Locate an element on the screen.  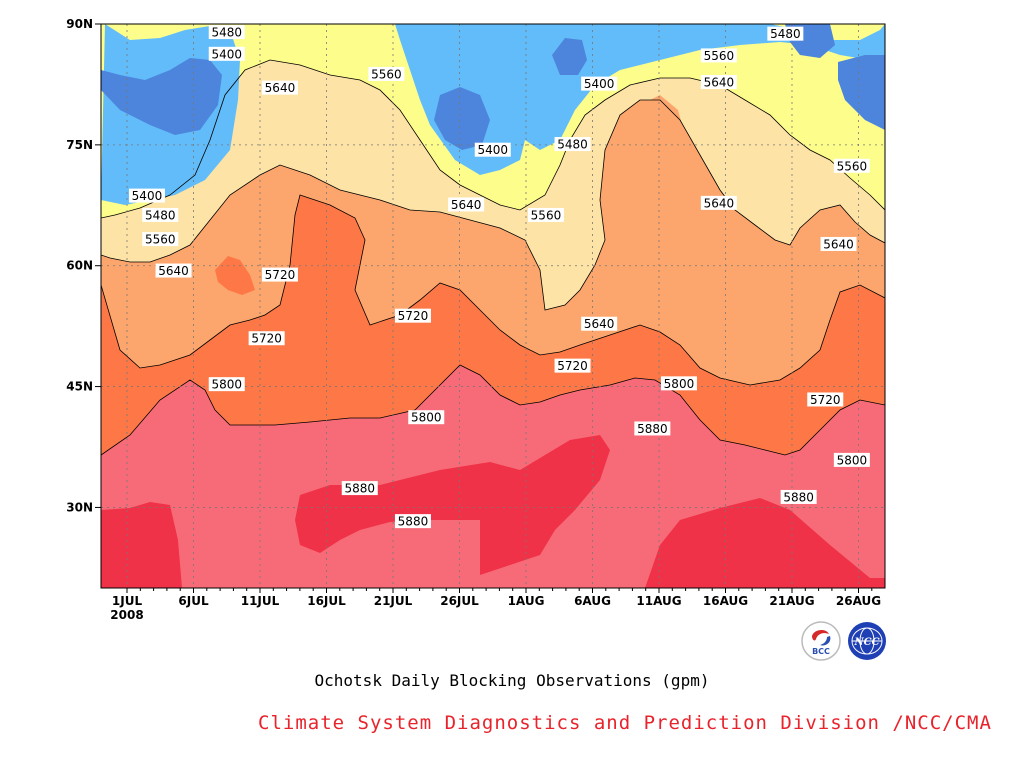
y-axis: 30N 45N 60N 75N 90N is located at coordinates (83, 265).